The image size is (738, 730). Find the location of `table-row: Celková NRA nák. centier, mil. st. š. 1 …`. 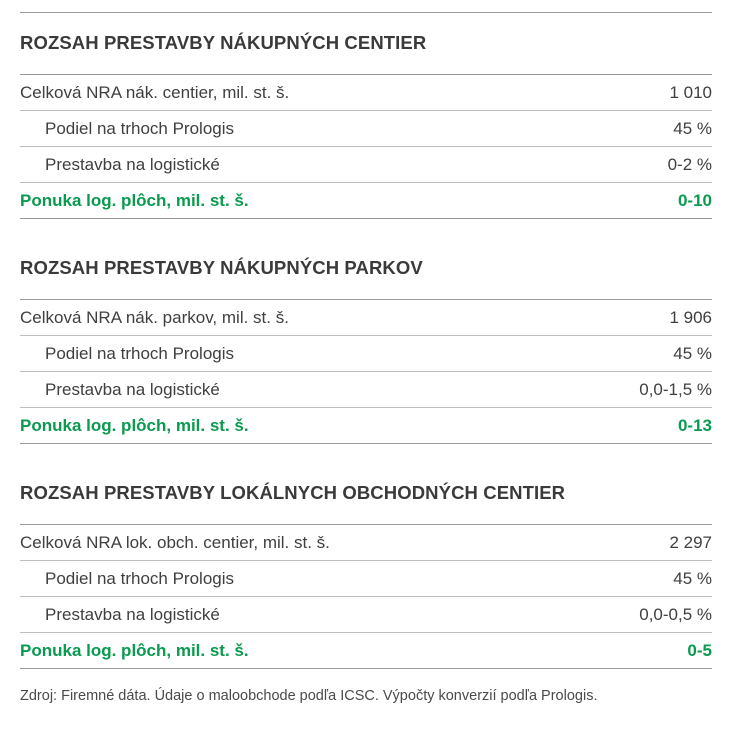

table-row: Celková NRA nák. centier, mil. st. š. 1 … is located at coordinates (366, 93).